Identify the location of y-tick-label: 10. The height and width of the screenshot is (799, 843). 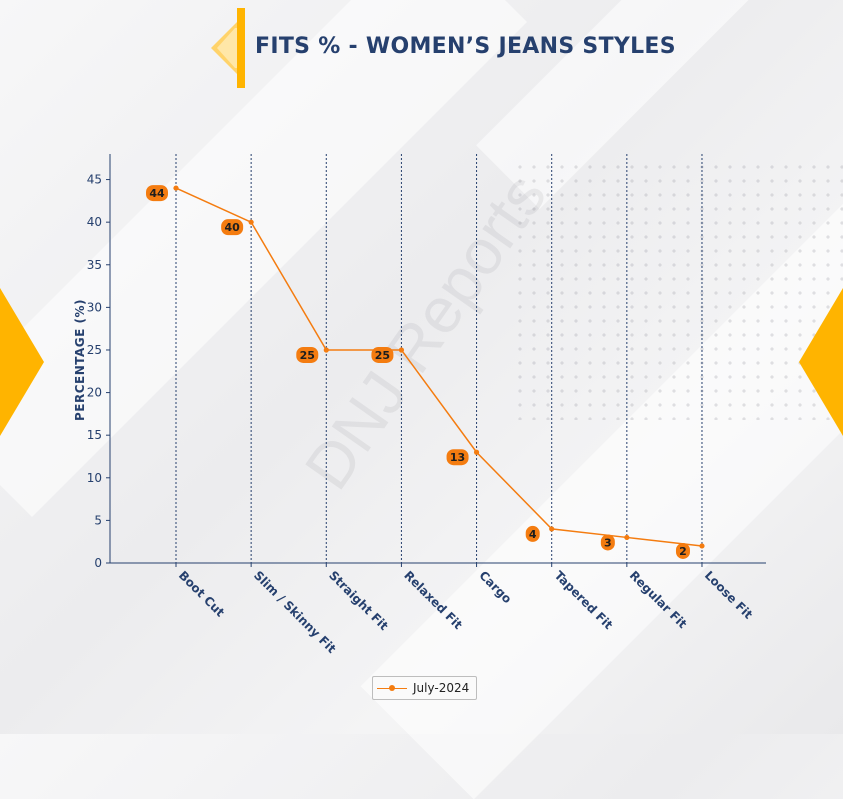
(94, 478).